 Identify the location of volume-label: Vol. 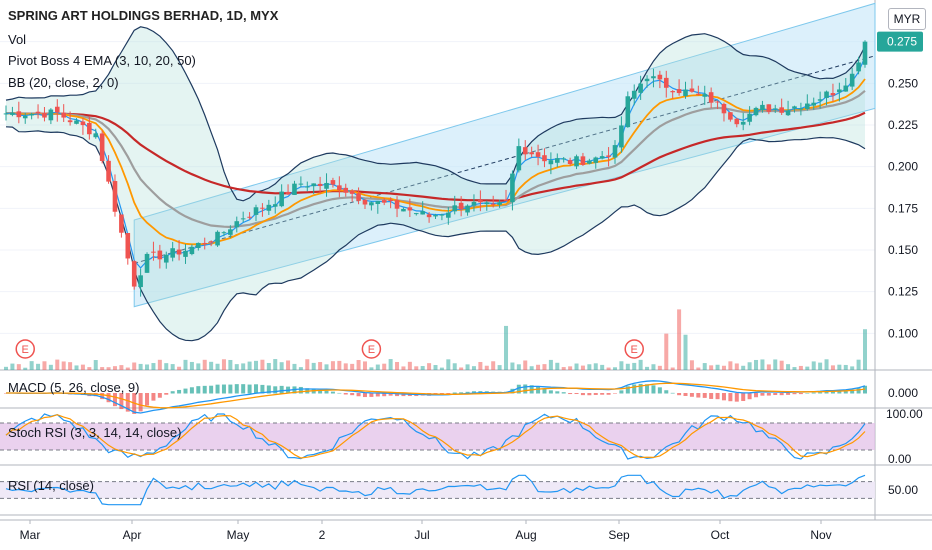
(17, 39).